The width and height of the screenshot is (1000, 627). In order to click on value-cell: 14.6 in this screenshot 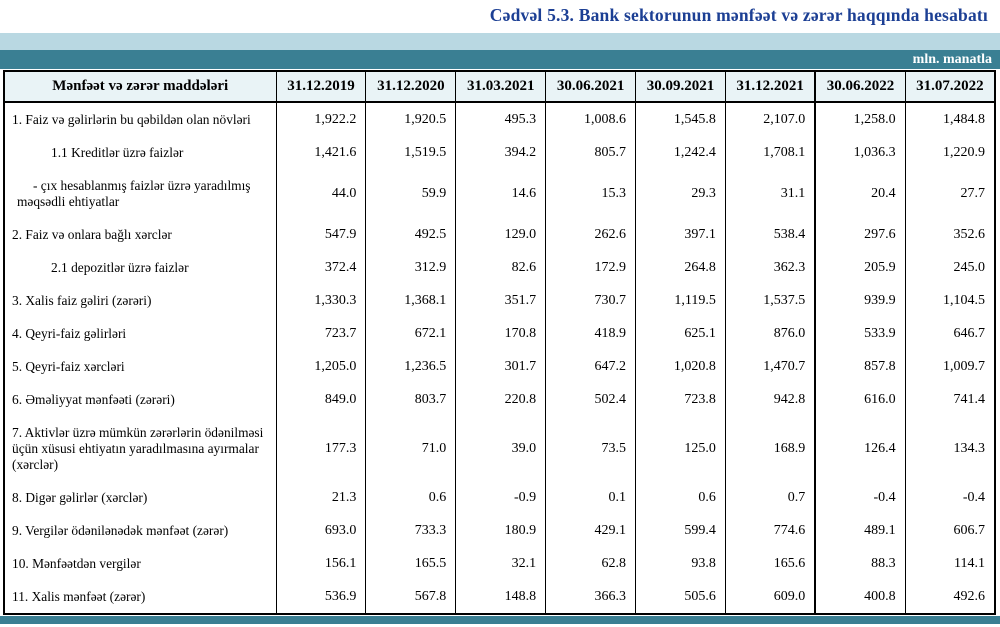, I will do `click(500, 193)`.